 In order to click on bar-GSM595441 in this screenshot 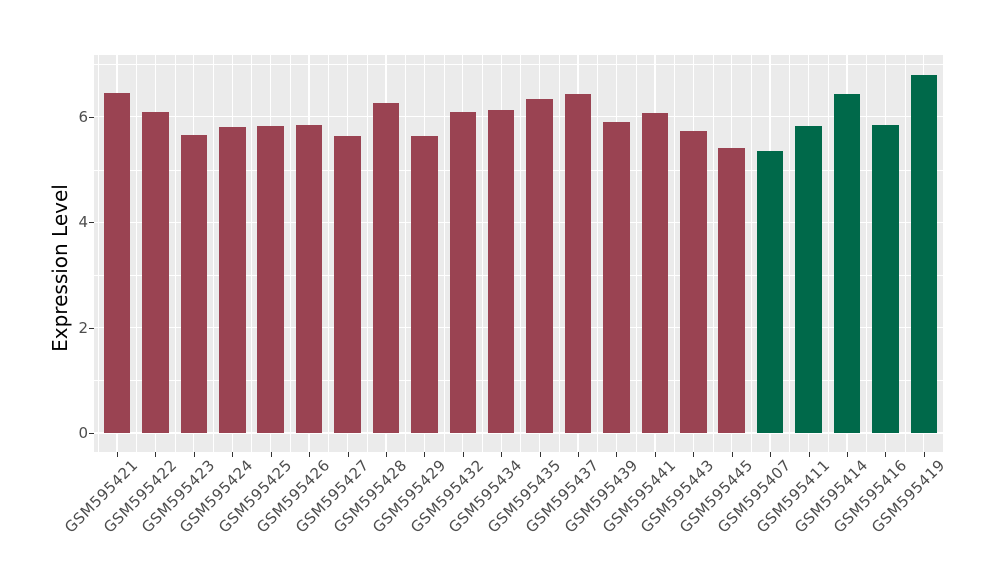, I will do `click(655, 272)`.